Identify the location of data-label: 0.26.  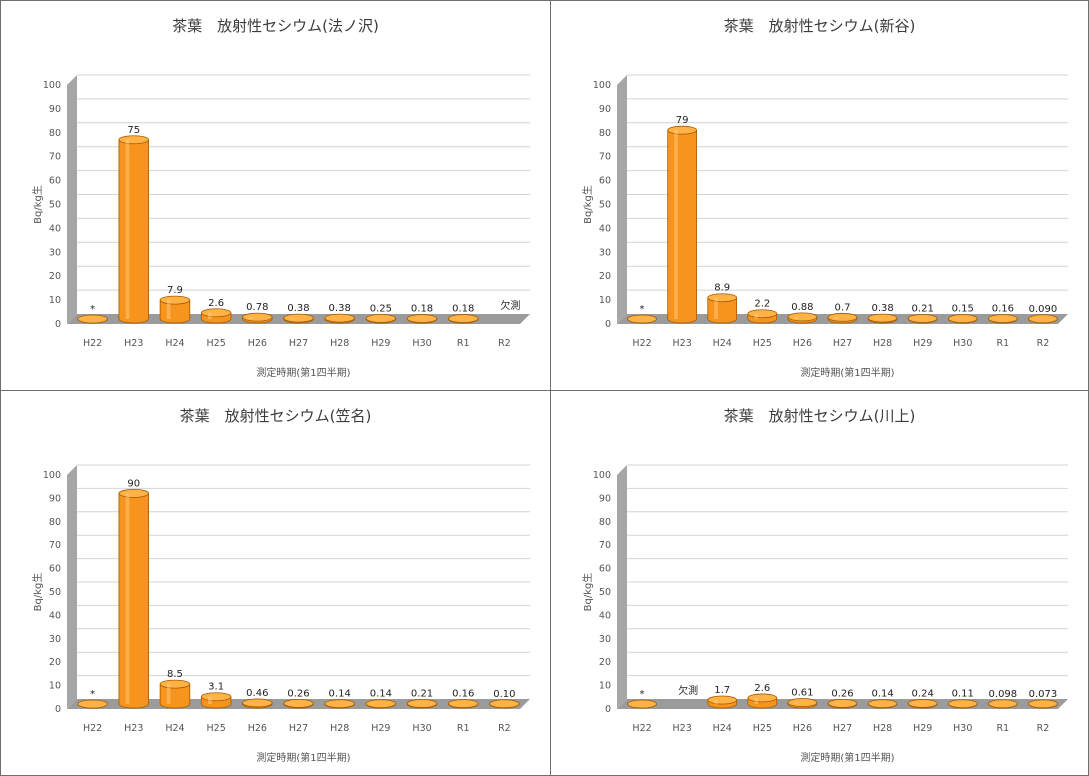
(842, 693).